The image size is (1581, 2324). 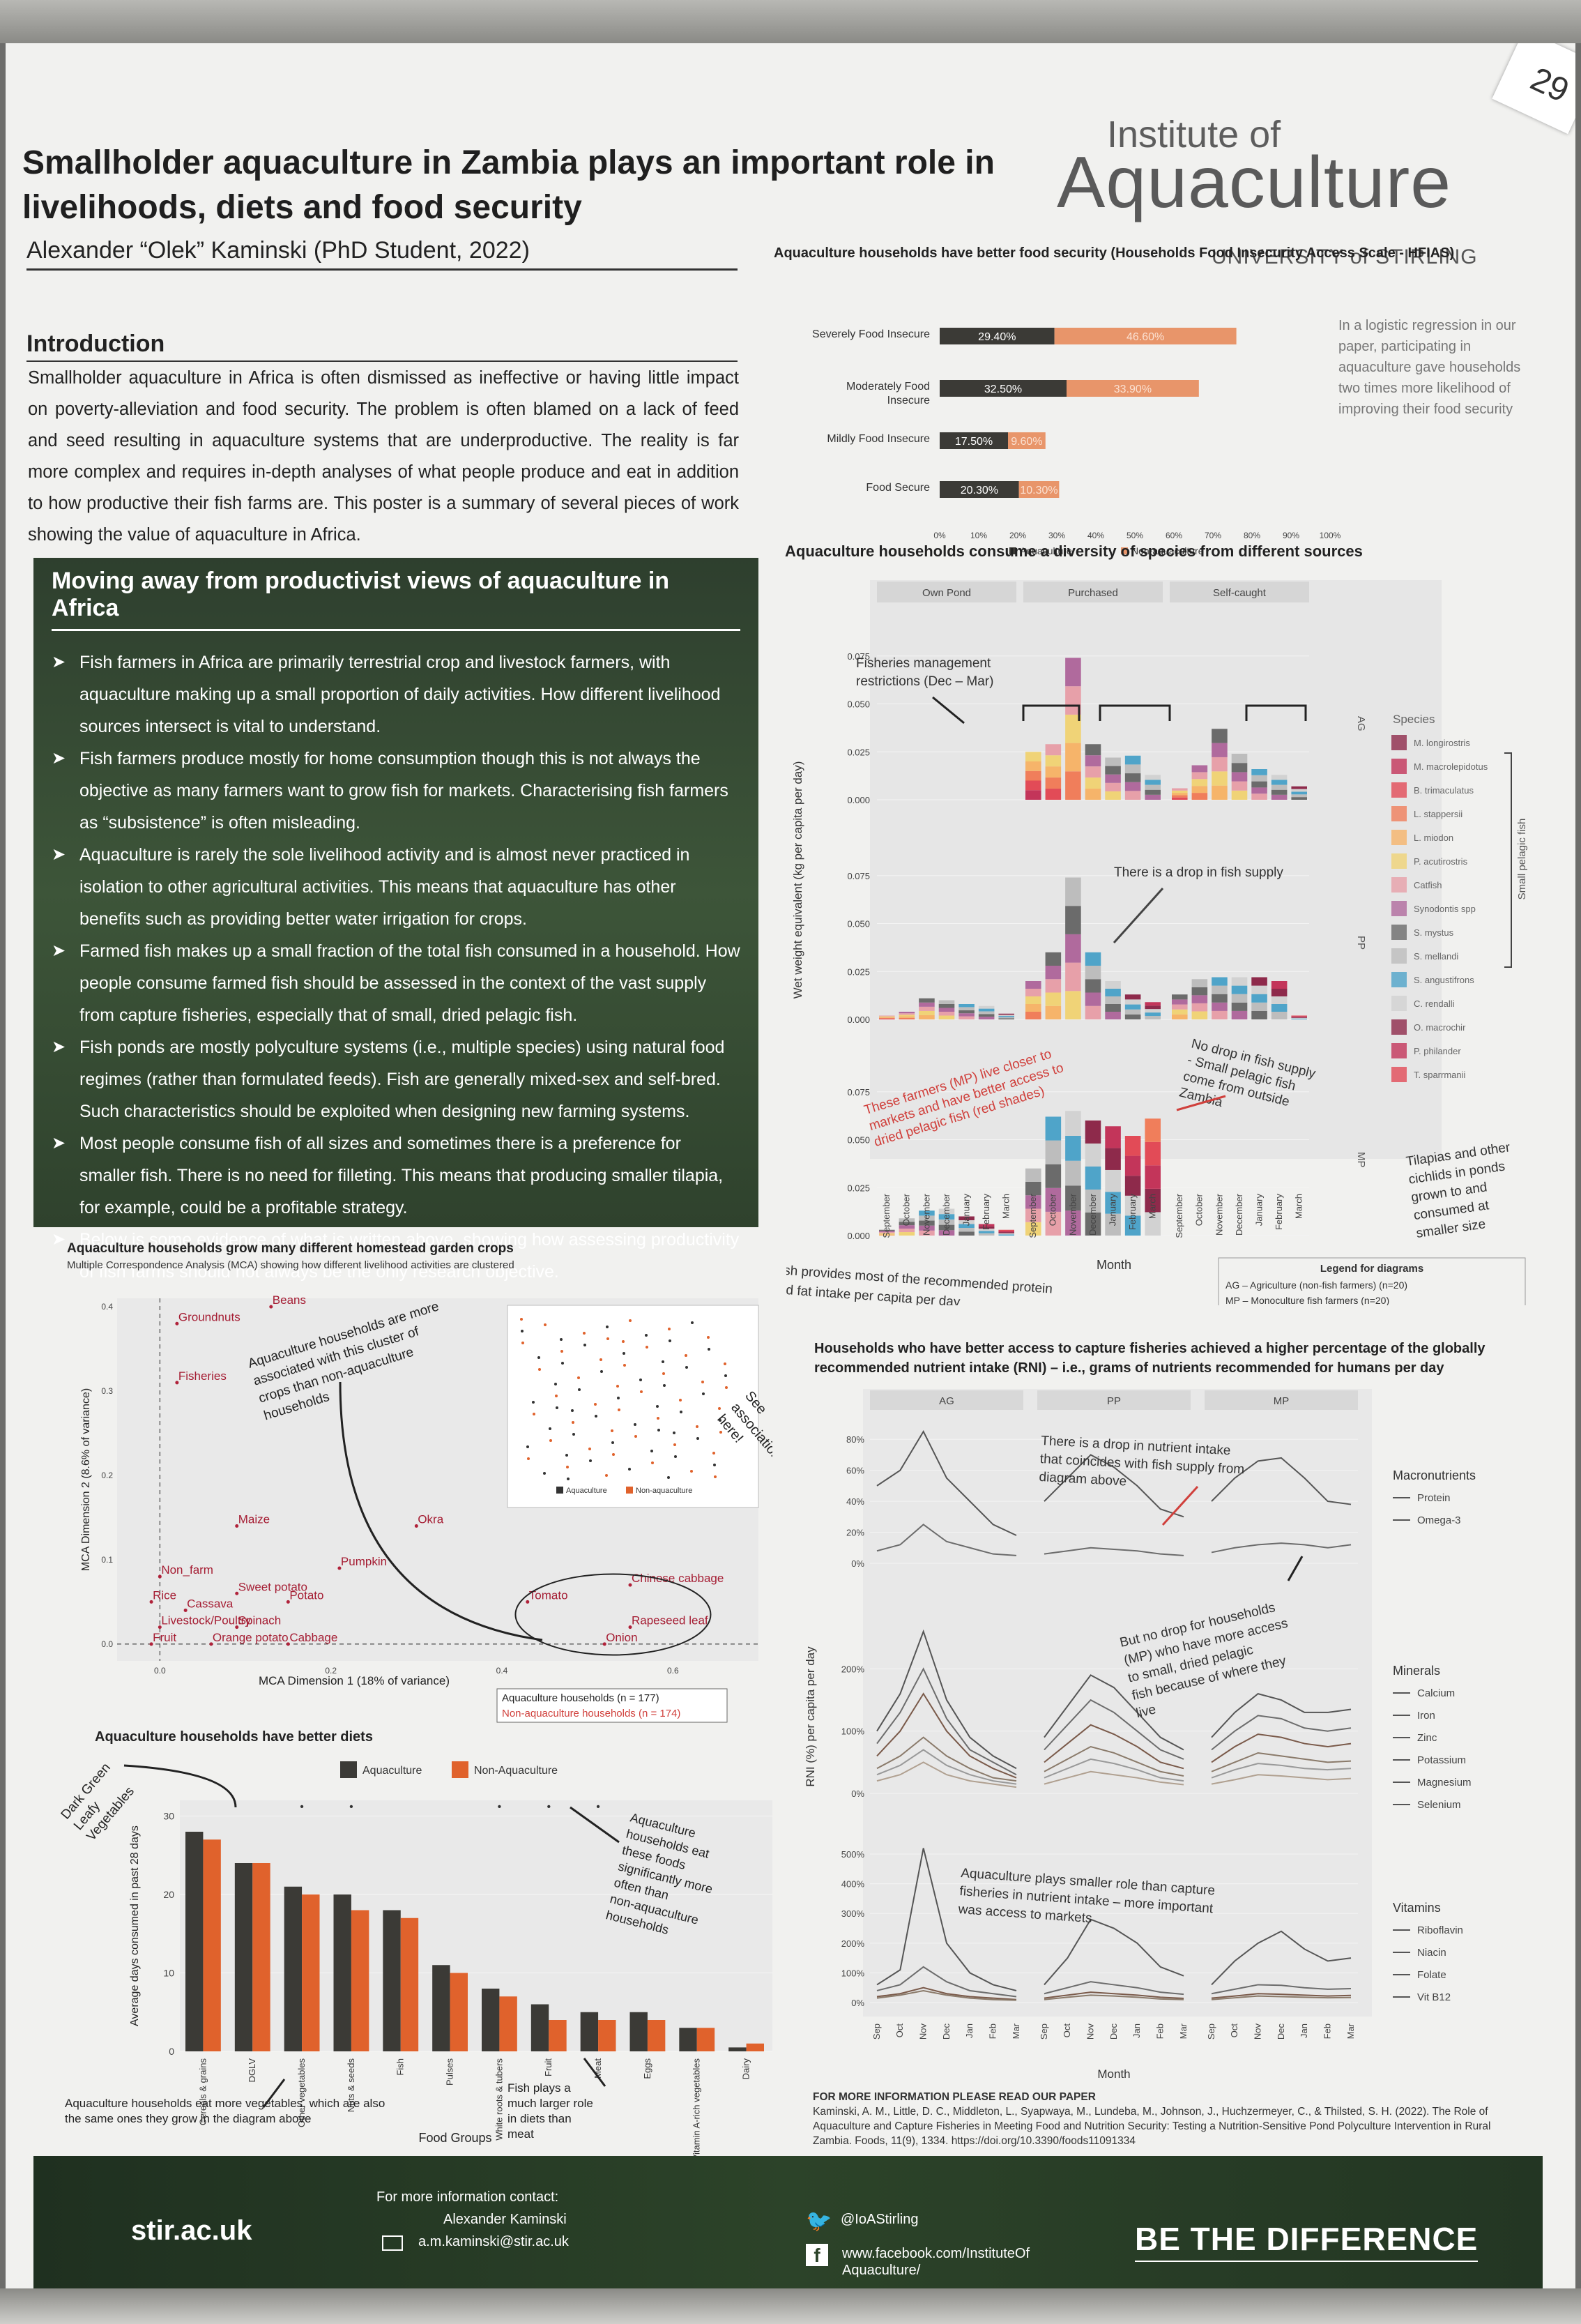 I want to click on diet-legend-swatch-aqua, so click(x=348, y=1770).